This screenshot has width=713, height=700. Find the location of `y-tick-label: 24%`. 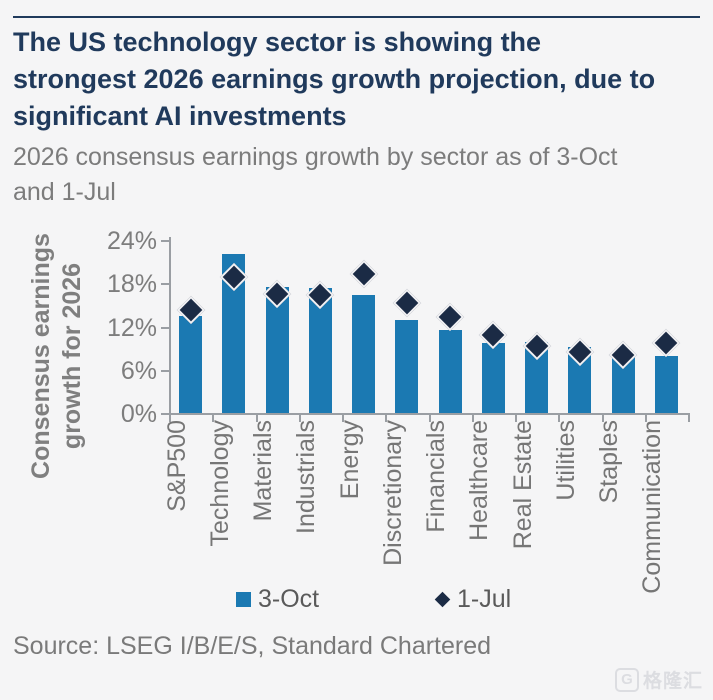

y-tick-label: 24% is located at coordinates (131, 241).